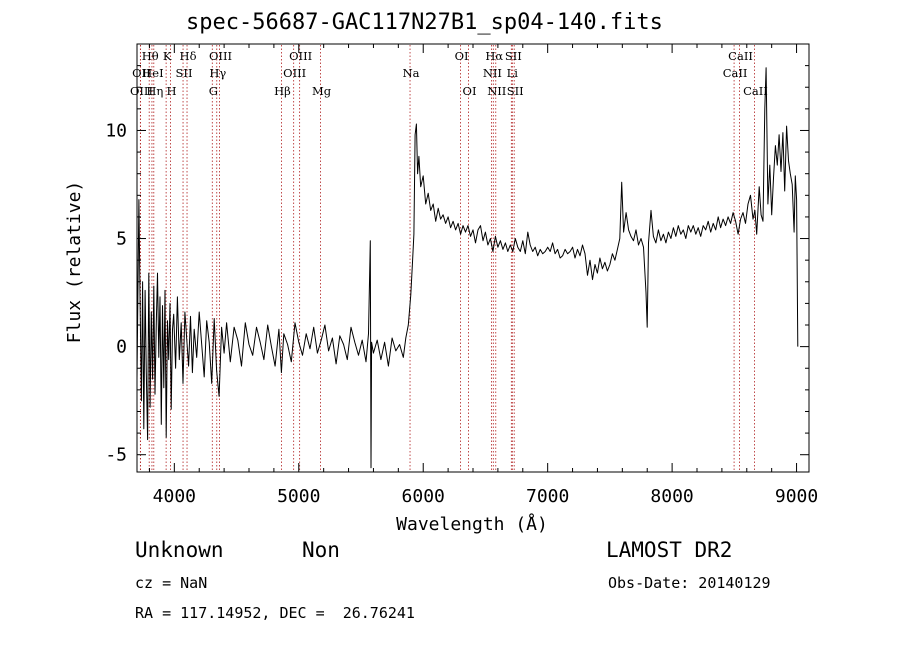  Describe the element at coordinates (282, 91) in the screenshot. I see `line-marker-label: Hβ` at that location.